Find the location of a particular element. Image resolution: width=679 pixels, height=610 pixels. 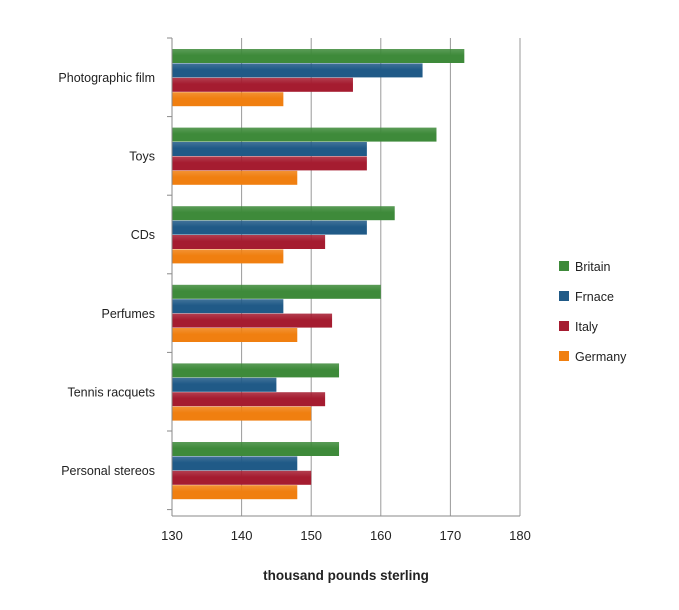

bar-tennis-racquets-britain is located at coordinates (256, 370).